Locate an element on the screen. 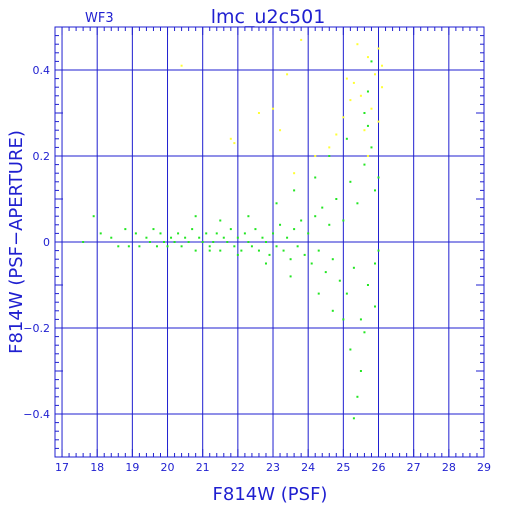 This screenshot has width=512, height=512. x-axis-title: F814W (PSF) is located at coordinates (270, 494).